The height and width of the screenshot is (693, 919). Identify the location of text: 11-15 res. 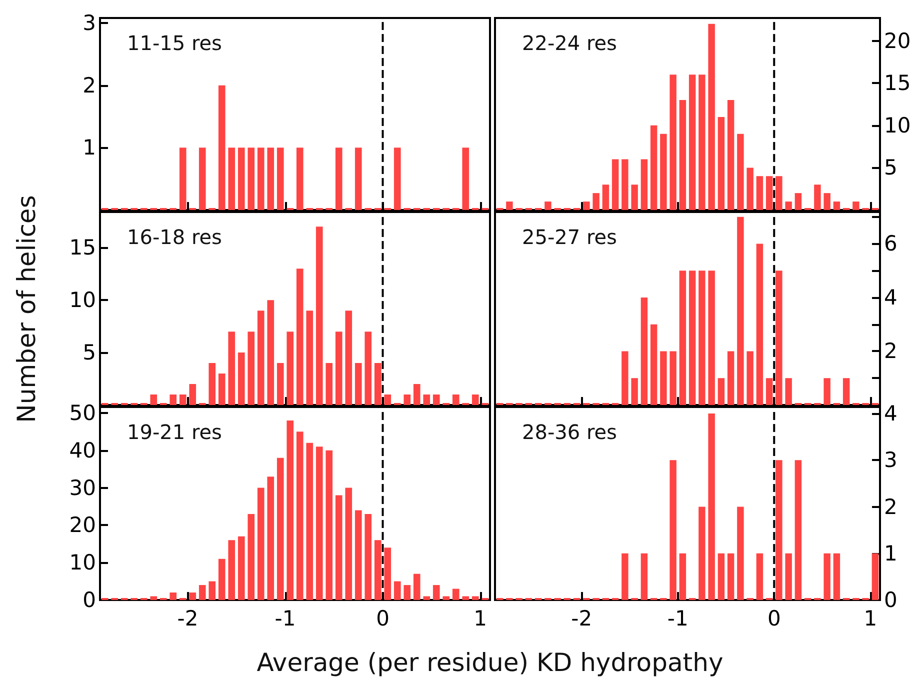
(174, 43).